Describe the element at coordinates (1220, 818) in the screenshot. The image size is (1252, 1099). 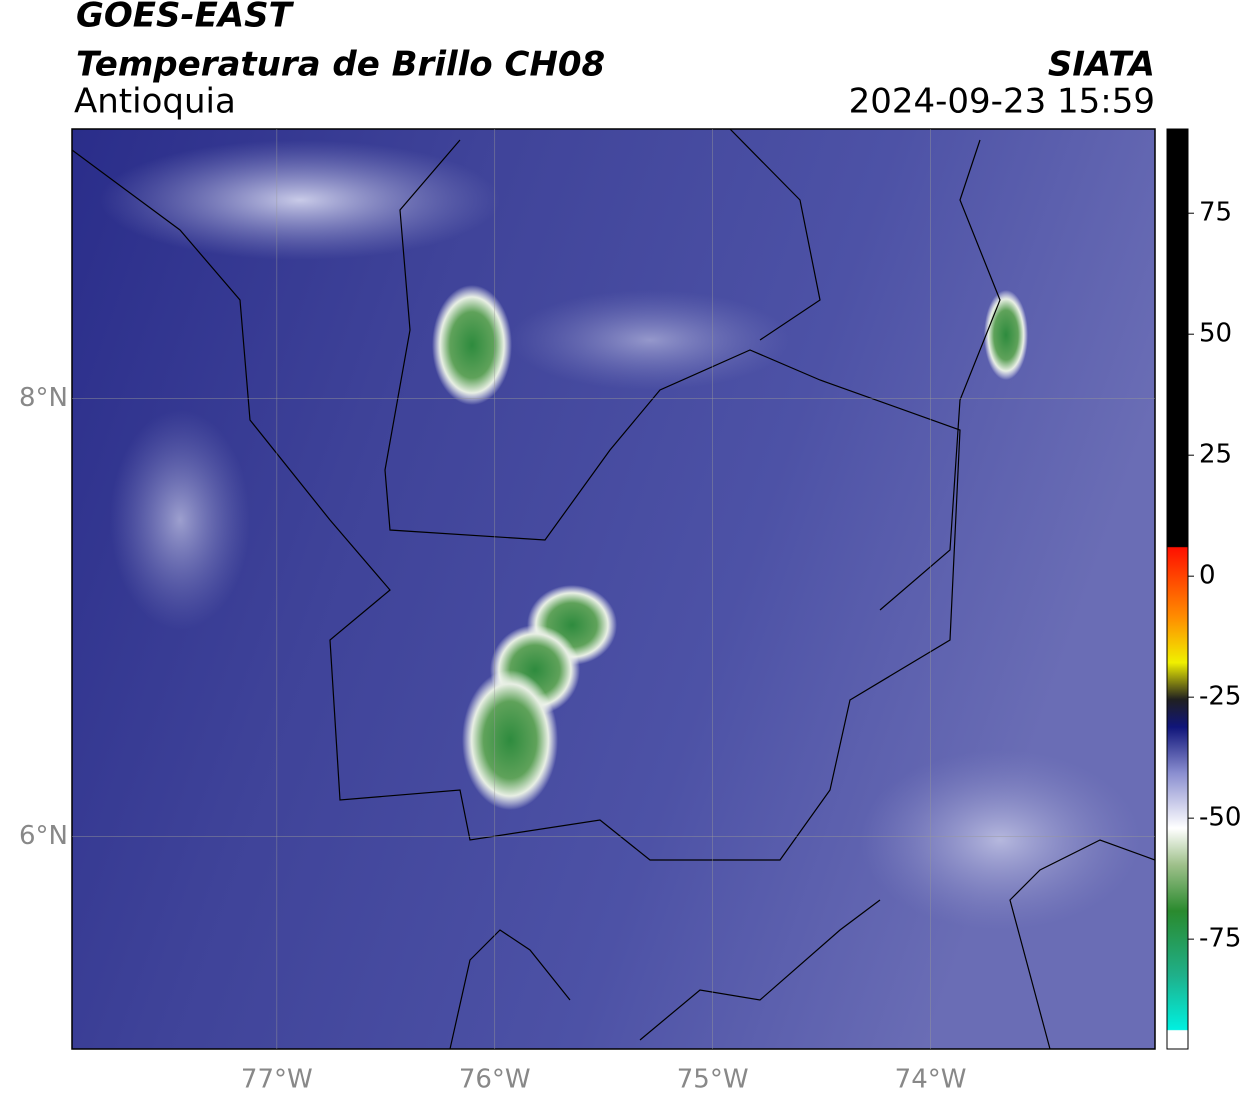
I see `colorbar-tick-label: -50` at that location.